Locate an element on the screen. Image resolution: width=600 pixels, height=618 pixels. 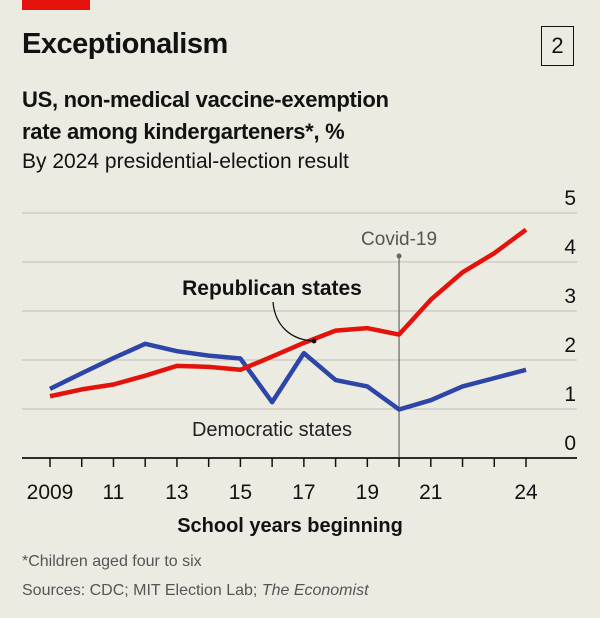
y-tick-label: 3 is located at coordinates (570, 296).